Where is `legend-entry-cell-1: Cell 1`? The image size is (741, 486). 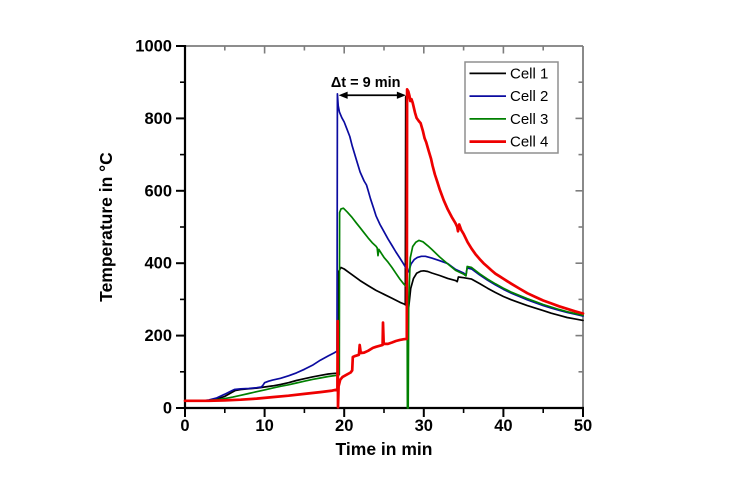
legend-entry-cell-1: Cell 1 is located at coordinates (508, 73).